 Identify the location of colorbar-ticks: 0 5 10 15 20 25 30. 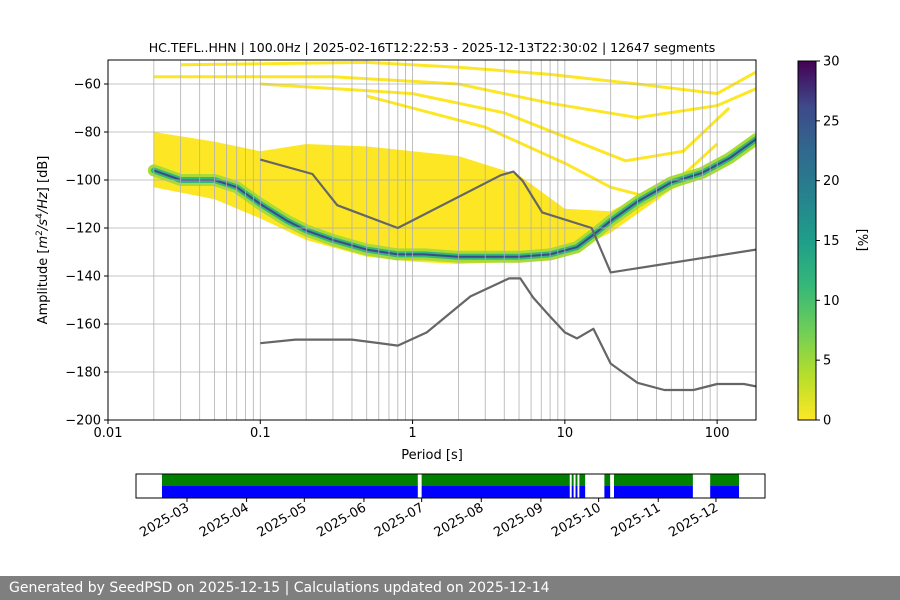
(828, 242).